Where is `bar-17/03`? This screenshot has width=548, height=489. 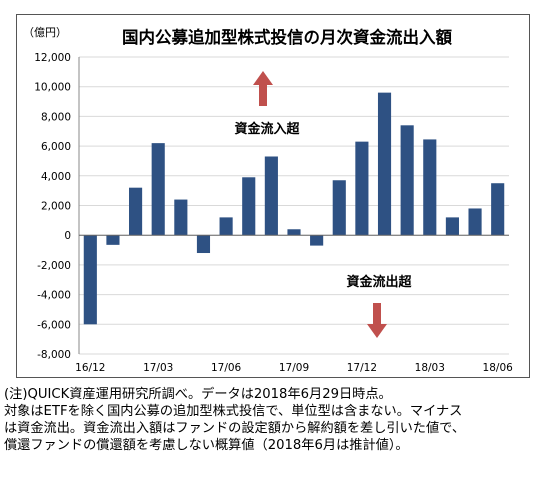 bar-17/03 is located at coordinates (158, 189).